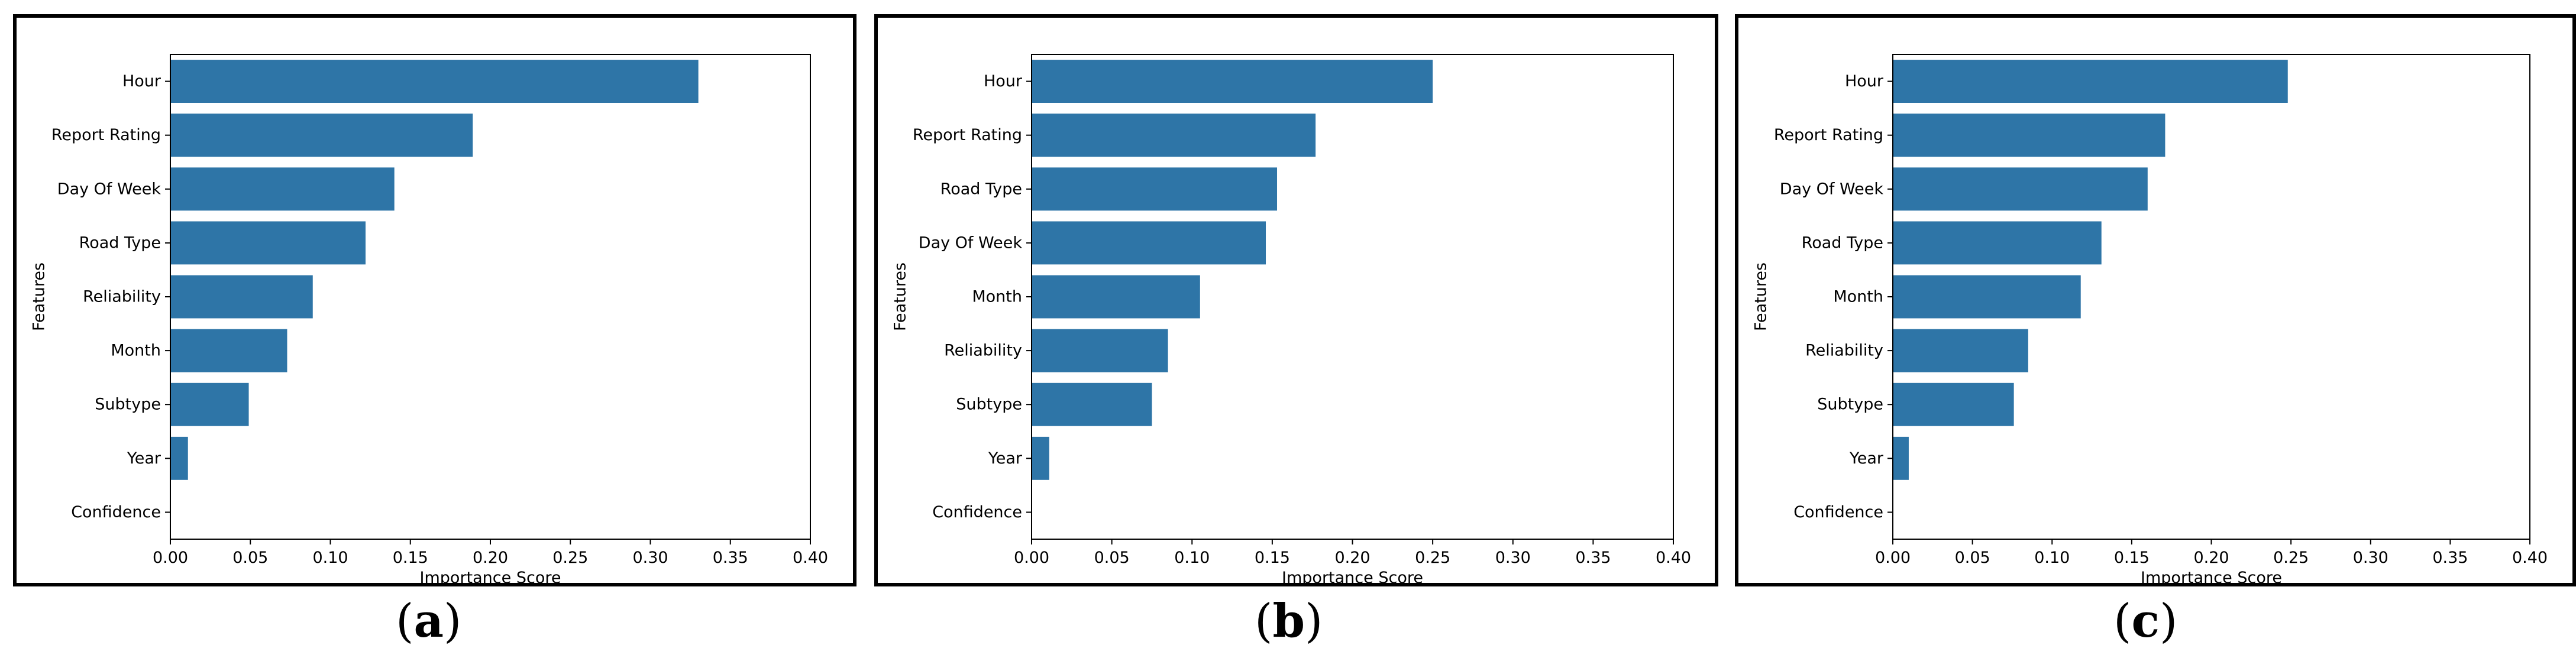 The height and width of the screenshot is (671, 2576). I want to click on caption-b: (b), so click(1289, 621).